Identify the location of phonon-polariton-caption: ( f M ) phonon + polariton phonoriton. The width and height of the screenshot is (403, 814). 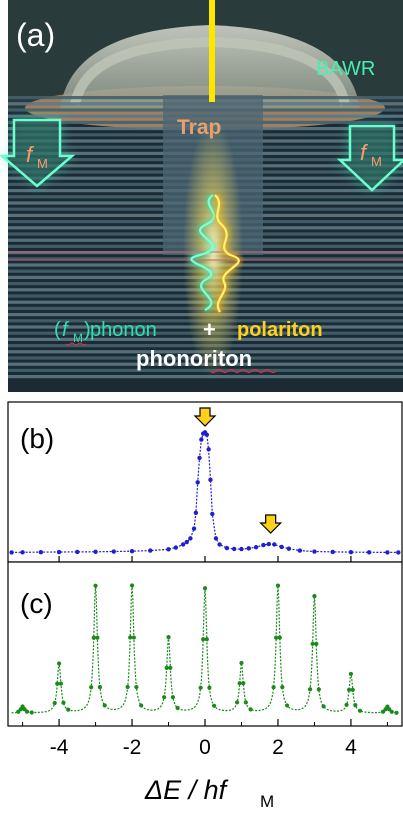
(188, 345).